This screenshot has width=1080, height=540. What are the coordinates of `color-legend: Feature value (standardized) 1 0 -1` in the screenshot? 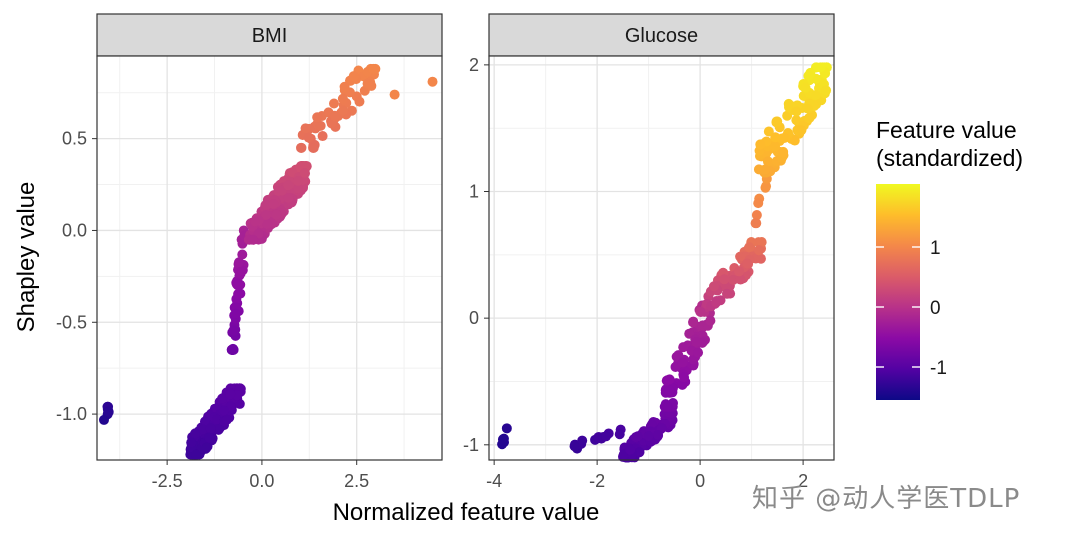 It's located at (949, 258).